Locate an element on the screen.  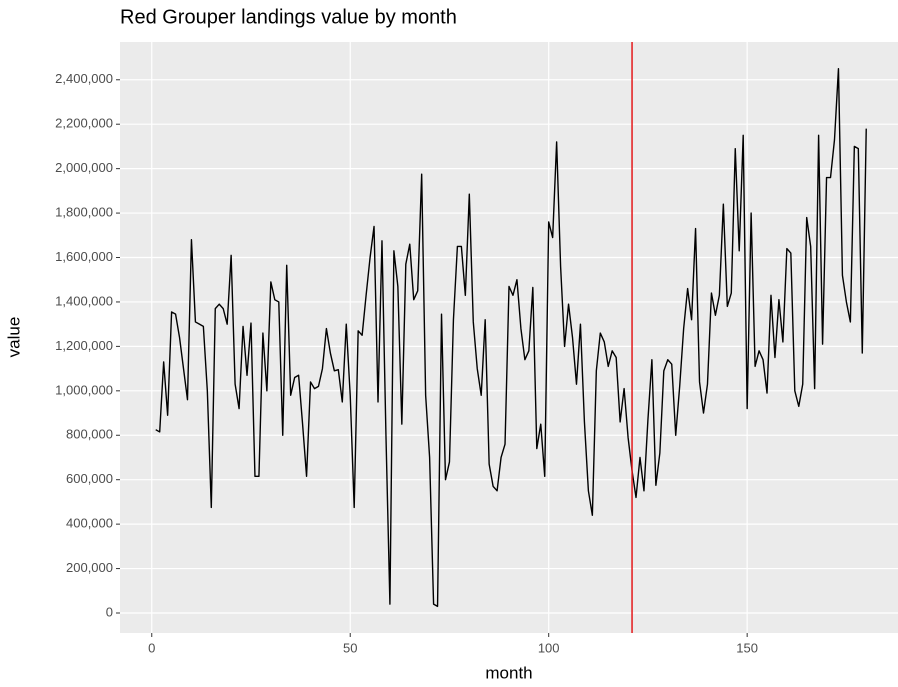
y-tick-label: 1,000,000 is located at coordinates (84, 389).